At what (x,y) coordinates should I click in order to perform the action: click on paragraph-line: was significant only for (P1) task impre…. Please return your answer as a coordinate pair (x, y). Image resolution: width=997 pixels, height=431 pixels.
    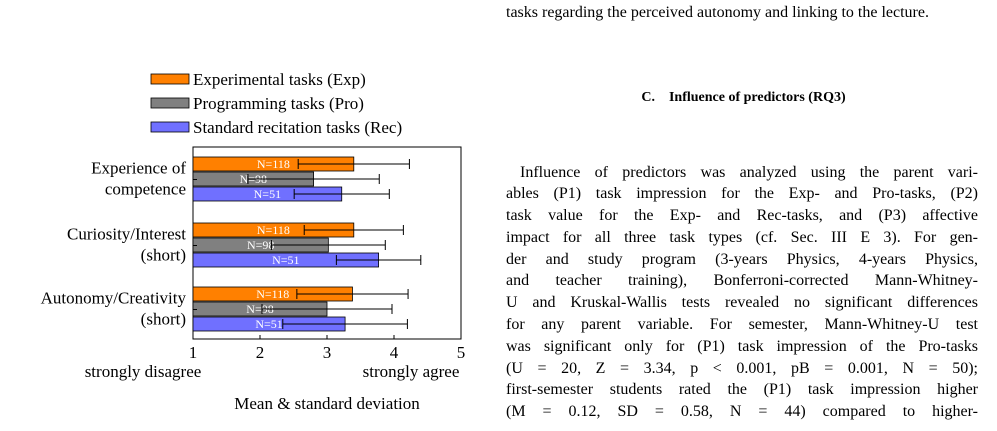
    Looking at the image, I should click on (742, 346).